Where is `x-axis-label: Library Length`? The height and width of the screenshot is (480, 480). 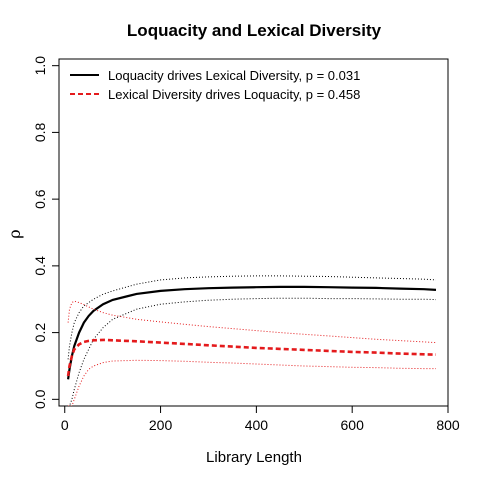 x-axis-label: Library Length is located at coordinates (254, 457).